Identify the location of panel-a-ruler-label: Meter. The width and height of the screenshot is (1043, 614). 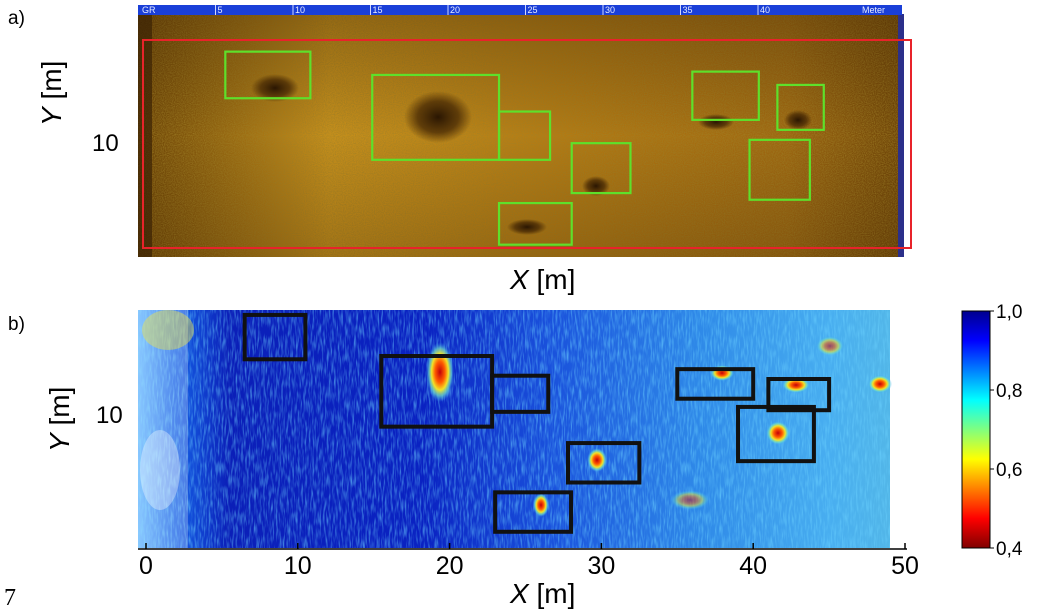
(873, 10).